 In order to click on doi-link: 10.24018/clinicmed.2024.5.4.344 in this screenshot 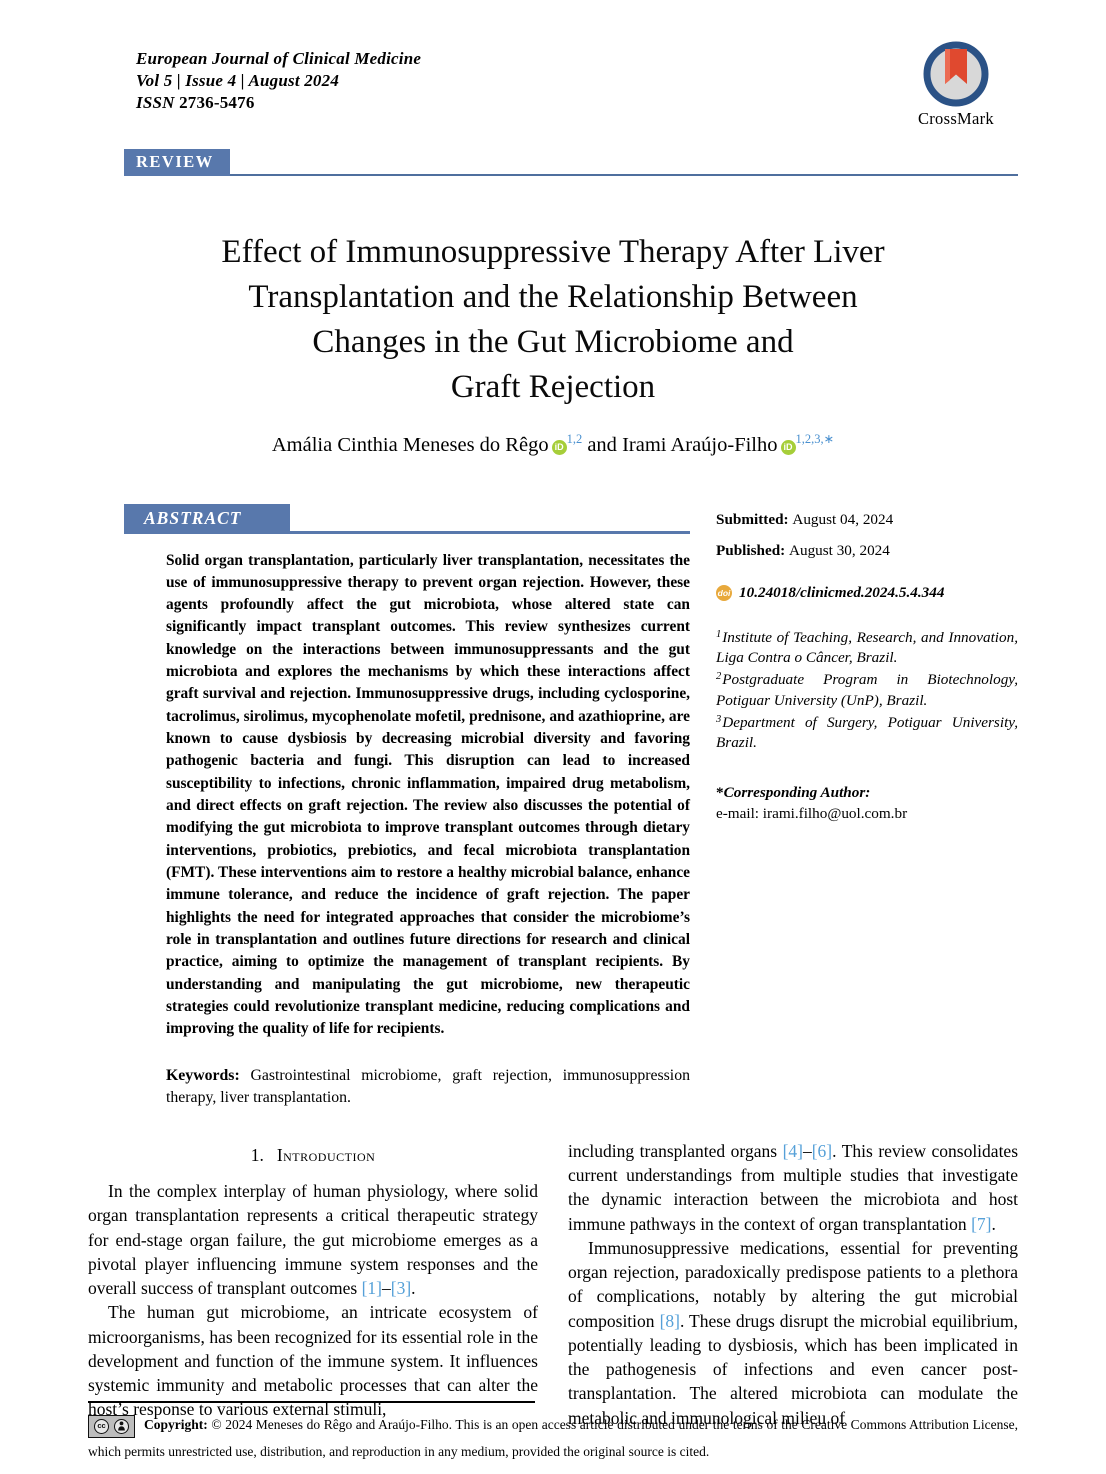, I will do `click(842, 592)`.